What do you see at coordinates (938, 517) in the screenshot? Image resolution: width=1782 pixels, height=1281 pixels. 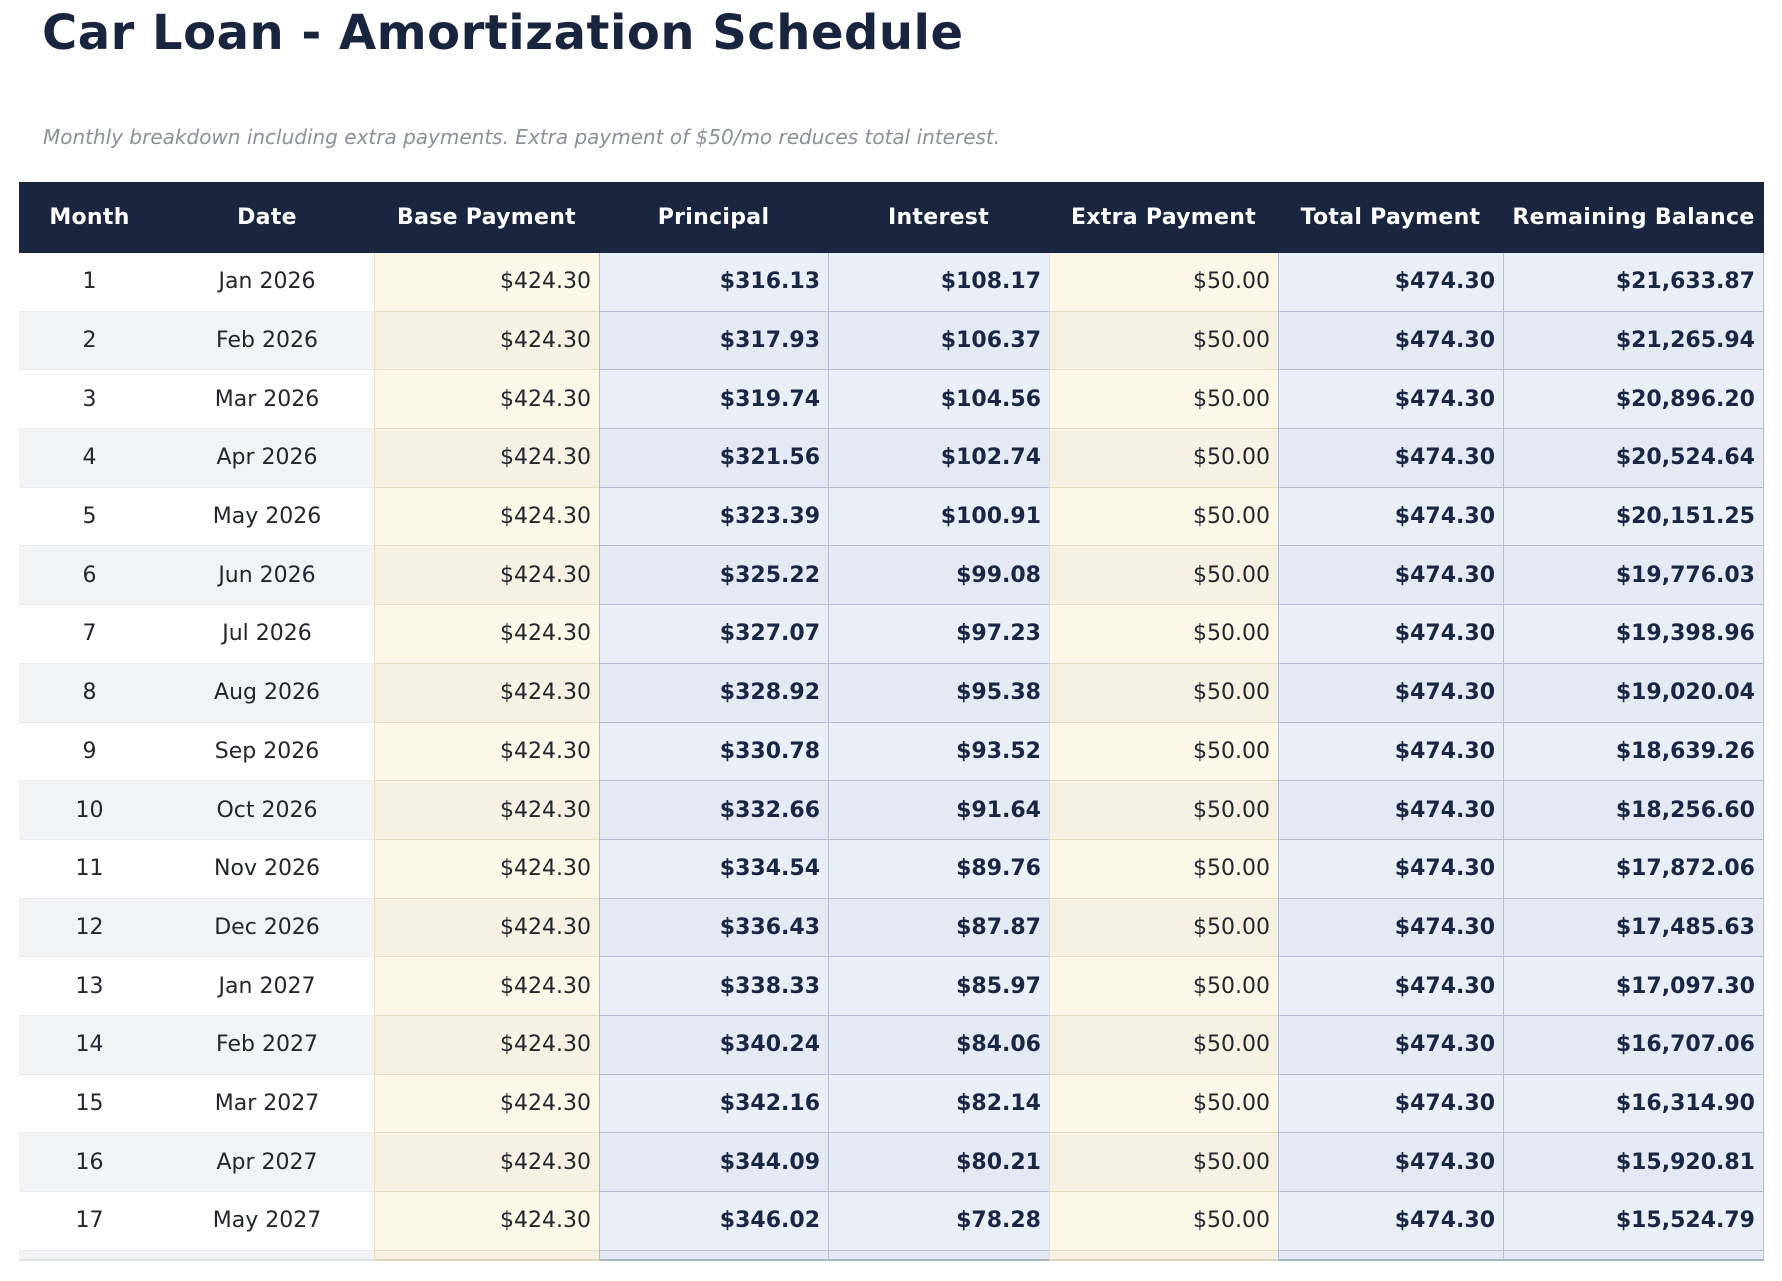 I see `cell-interest: $100.91` at bounding box center [938, 517].